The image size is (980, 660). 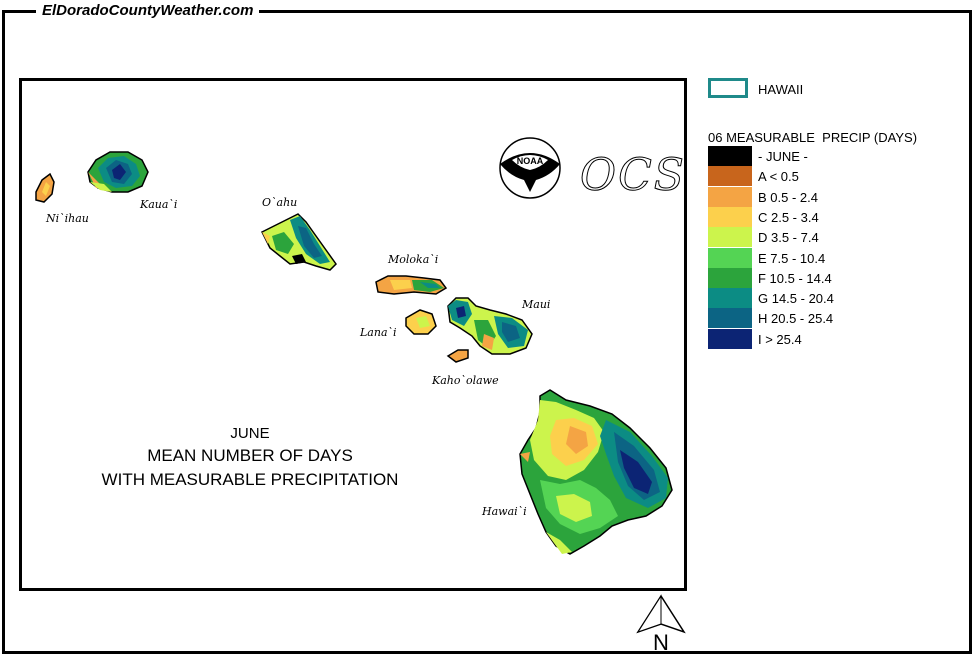 What do you see at coordinates (781, 89) in the screenshot?
I see `legend-region-label: HAWAII` at bounding box center [781, 89].